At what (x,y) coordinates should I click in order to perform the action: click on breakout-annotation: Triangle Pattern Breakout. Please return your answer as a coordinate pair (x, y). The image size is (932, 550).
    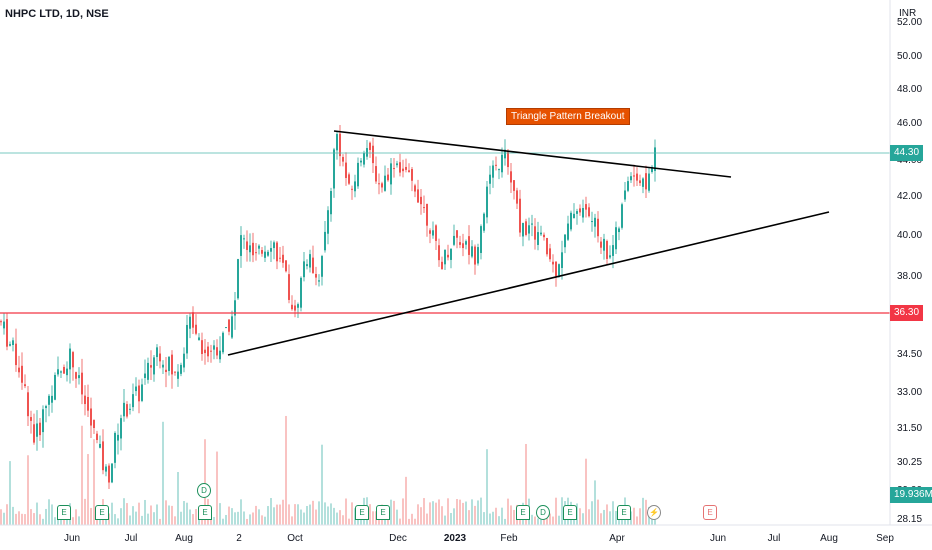
    Looking at the image, I should click on (568, 116).